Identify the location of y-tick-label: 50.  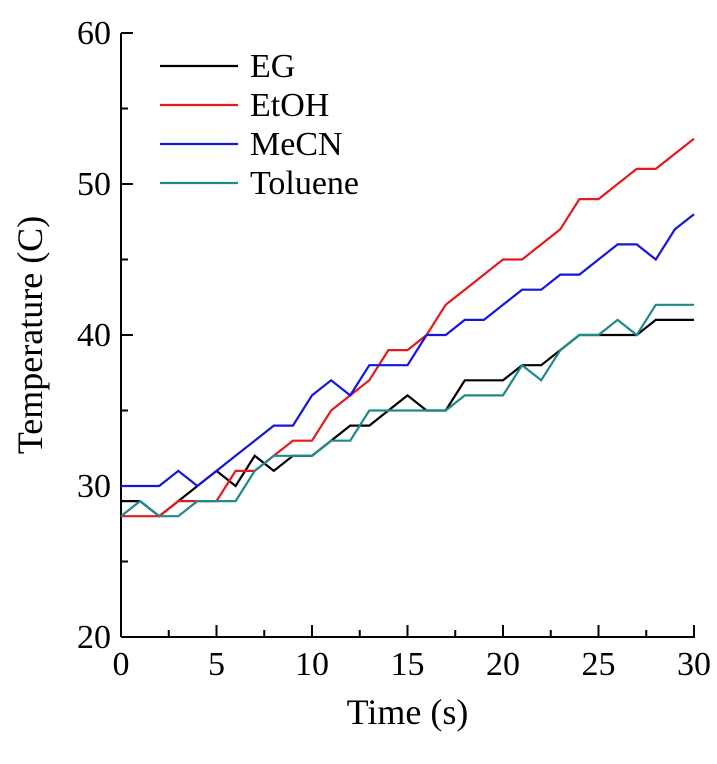
(94, 184).